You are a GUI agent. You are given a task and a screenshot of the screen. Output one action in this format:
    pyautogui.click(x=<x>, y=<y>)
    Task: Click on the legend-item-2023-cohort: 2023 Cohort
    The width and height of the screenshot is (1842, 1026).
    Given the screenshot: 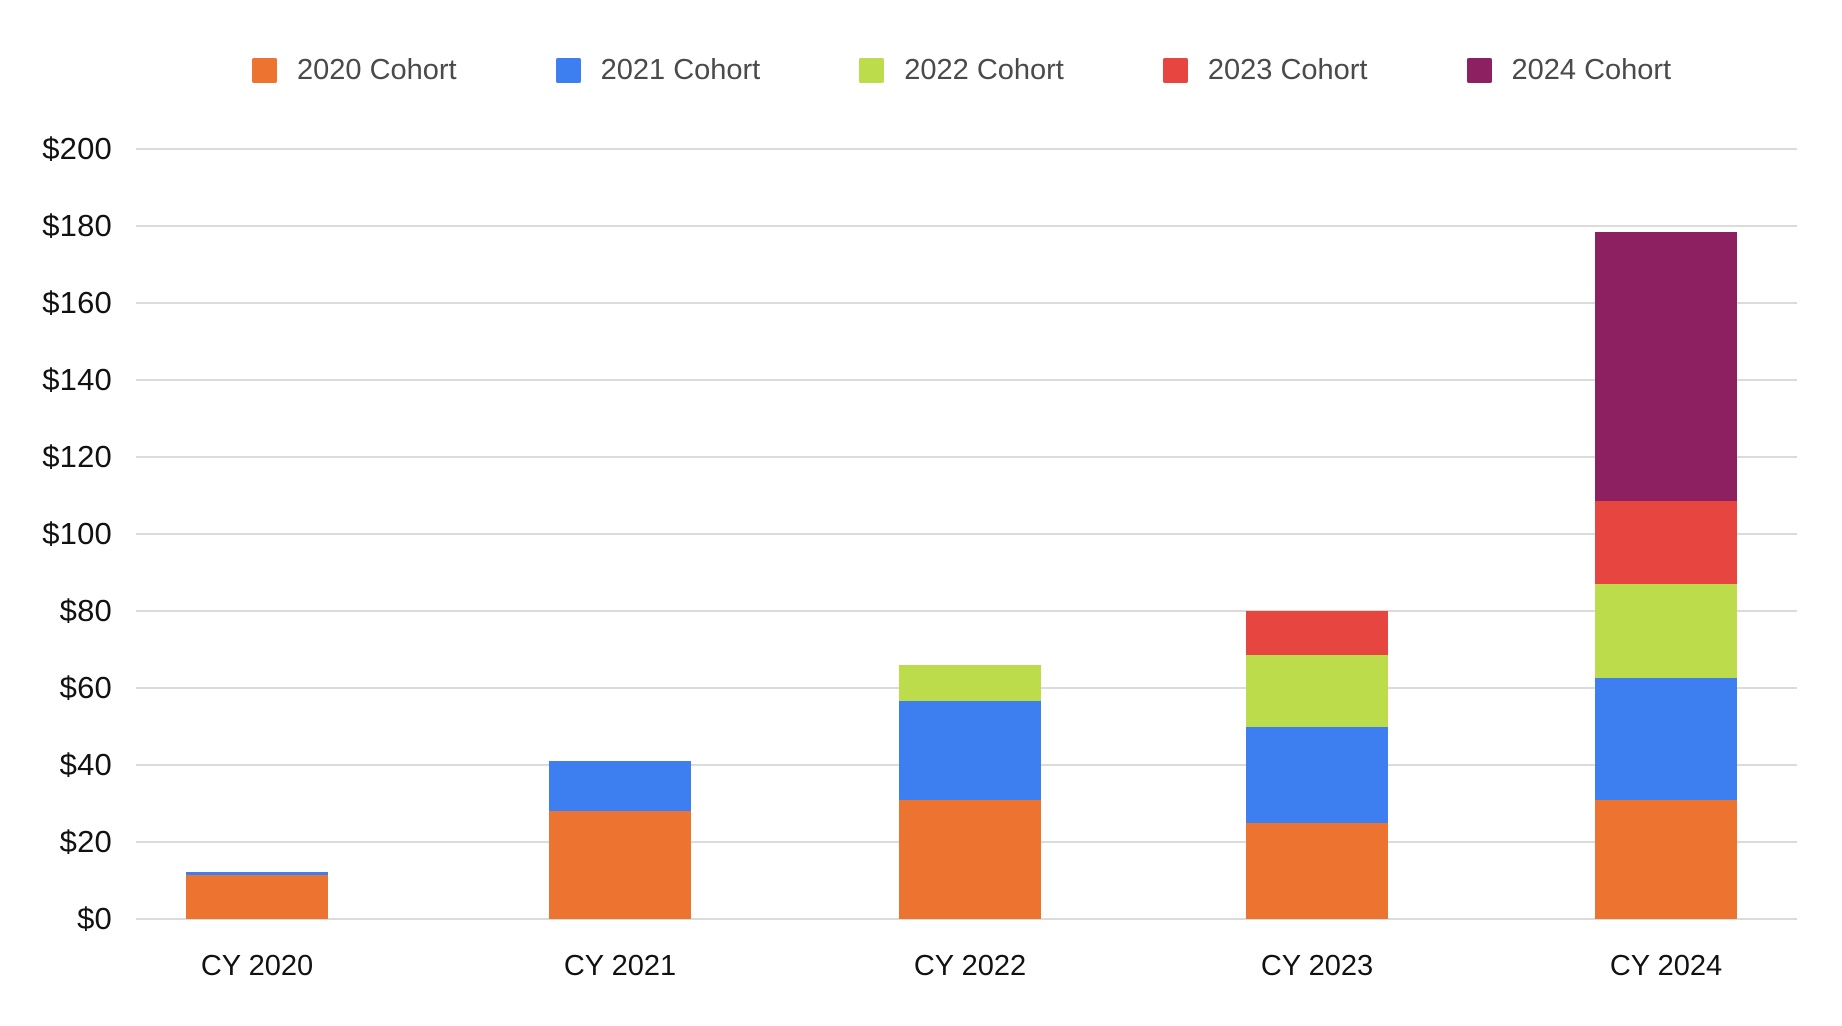 What is the action you would take?
    pyautogui.click(x=1265, y=70)
    